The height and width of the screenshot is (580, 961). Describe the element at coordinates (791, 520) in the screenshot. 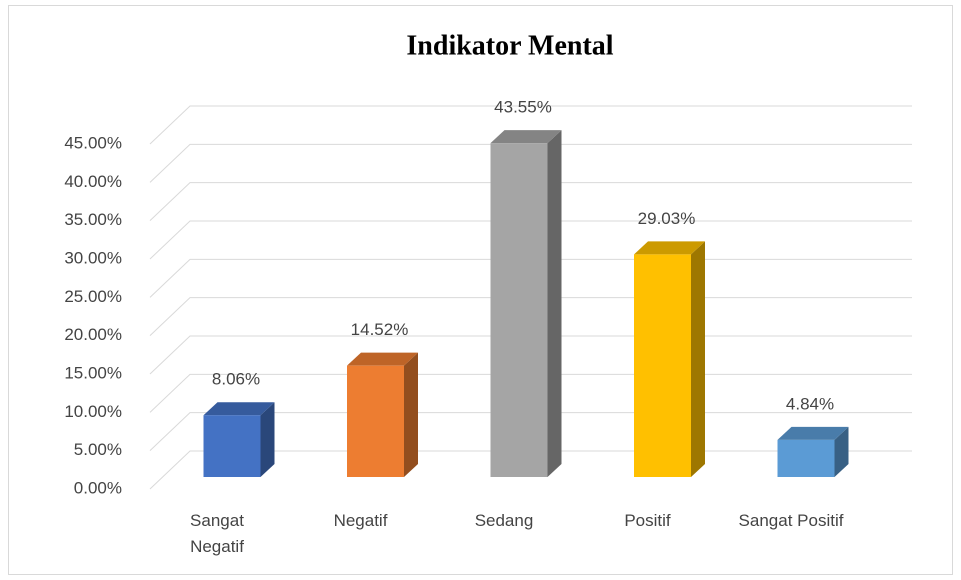

I see `x-tick-label: Sangat Positif` at that location.